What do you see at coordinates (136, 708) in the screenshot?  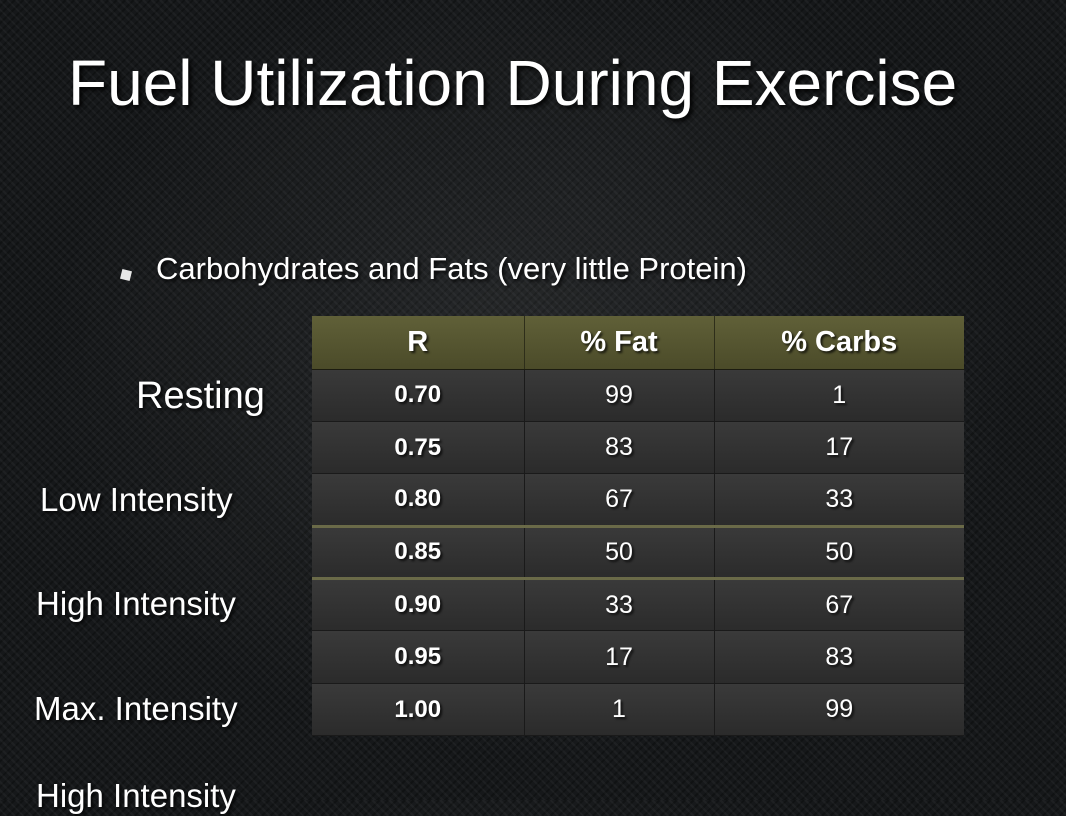 I see `label-max-intensity: Max. Intensity` at bounding box center [136, 708].